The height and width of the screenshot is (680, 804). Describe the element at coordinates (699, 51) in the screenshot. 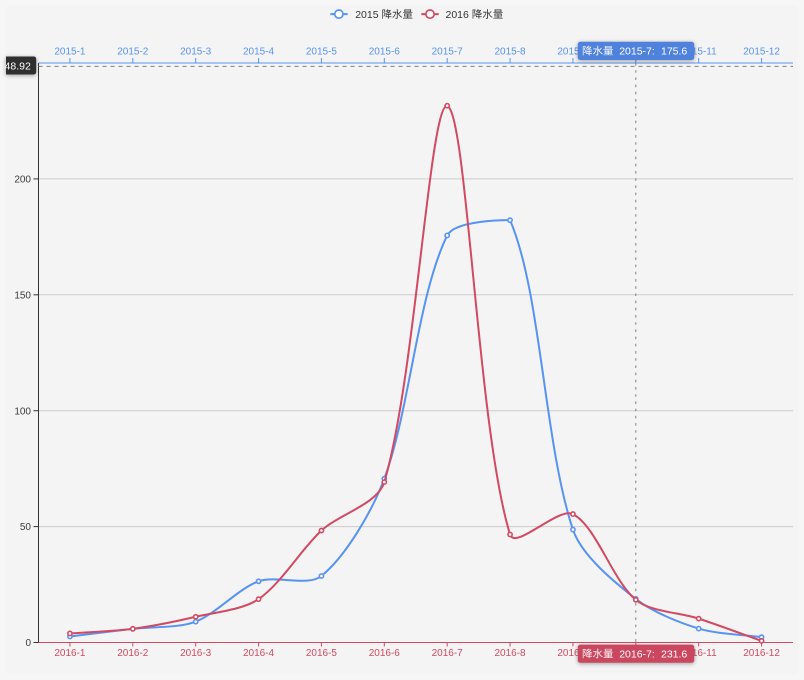

I see `svg-text: 2015-11` at that location.